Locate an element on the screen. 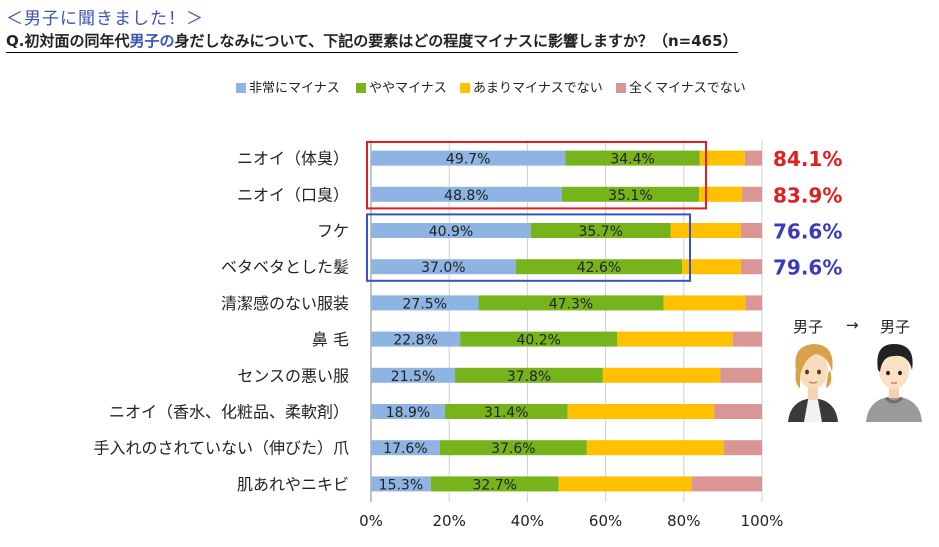  callout-value: 76.6% is located at coordinates (807, 232).